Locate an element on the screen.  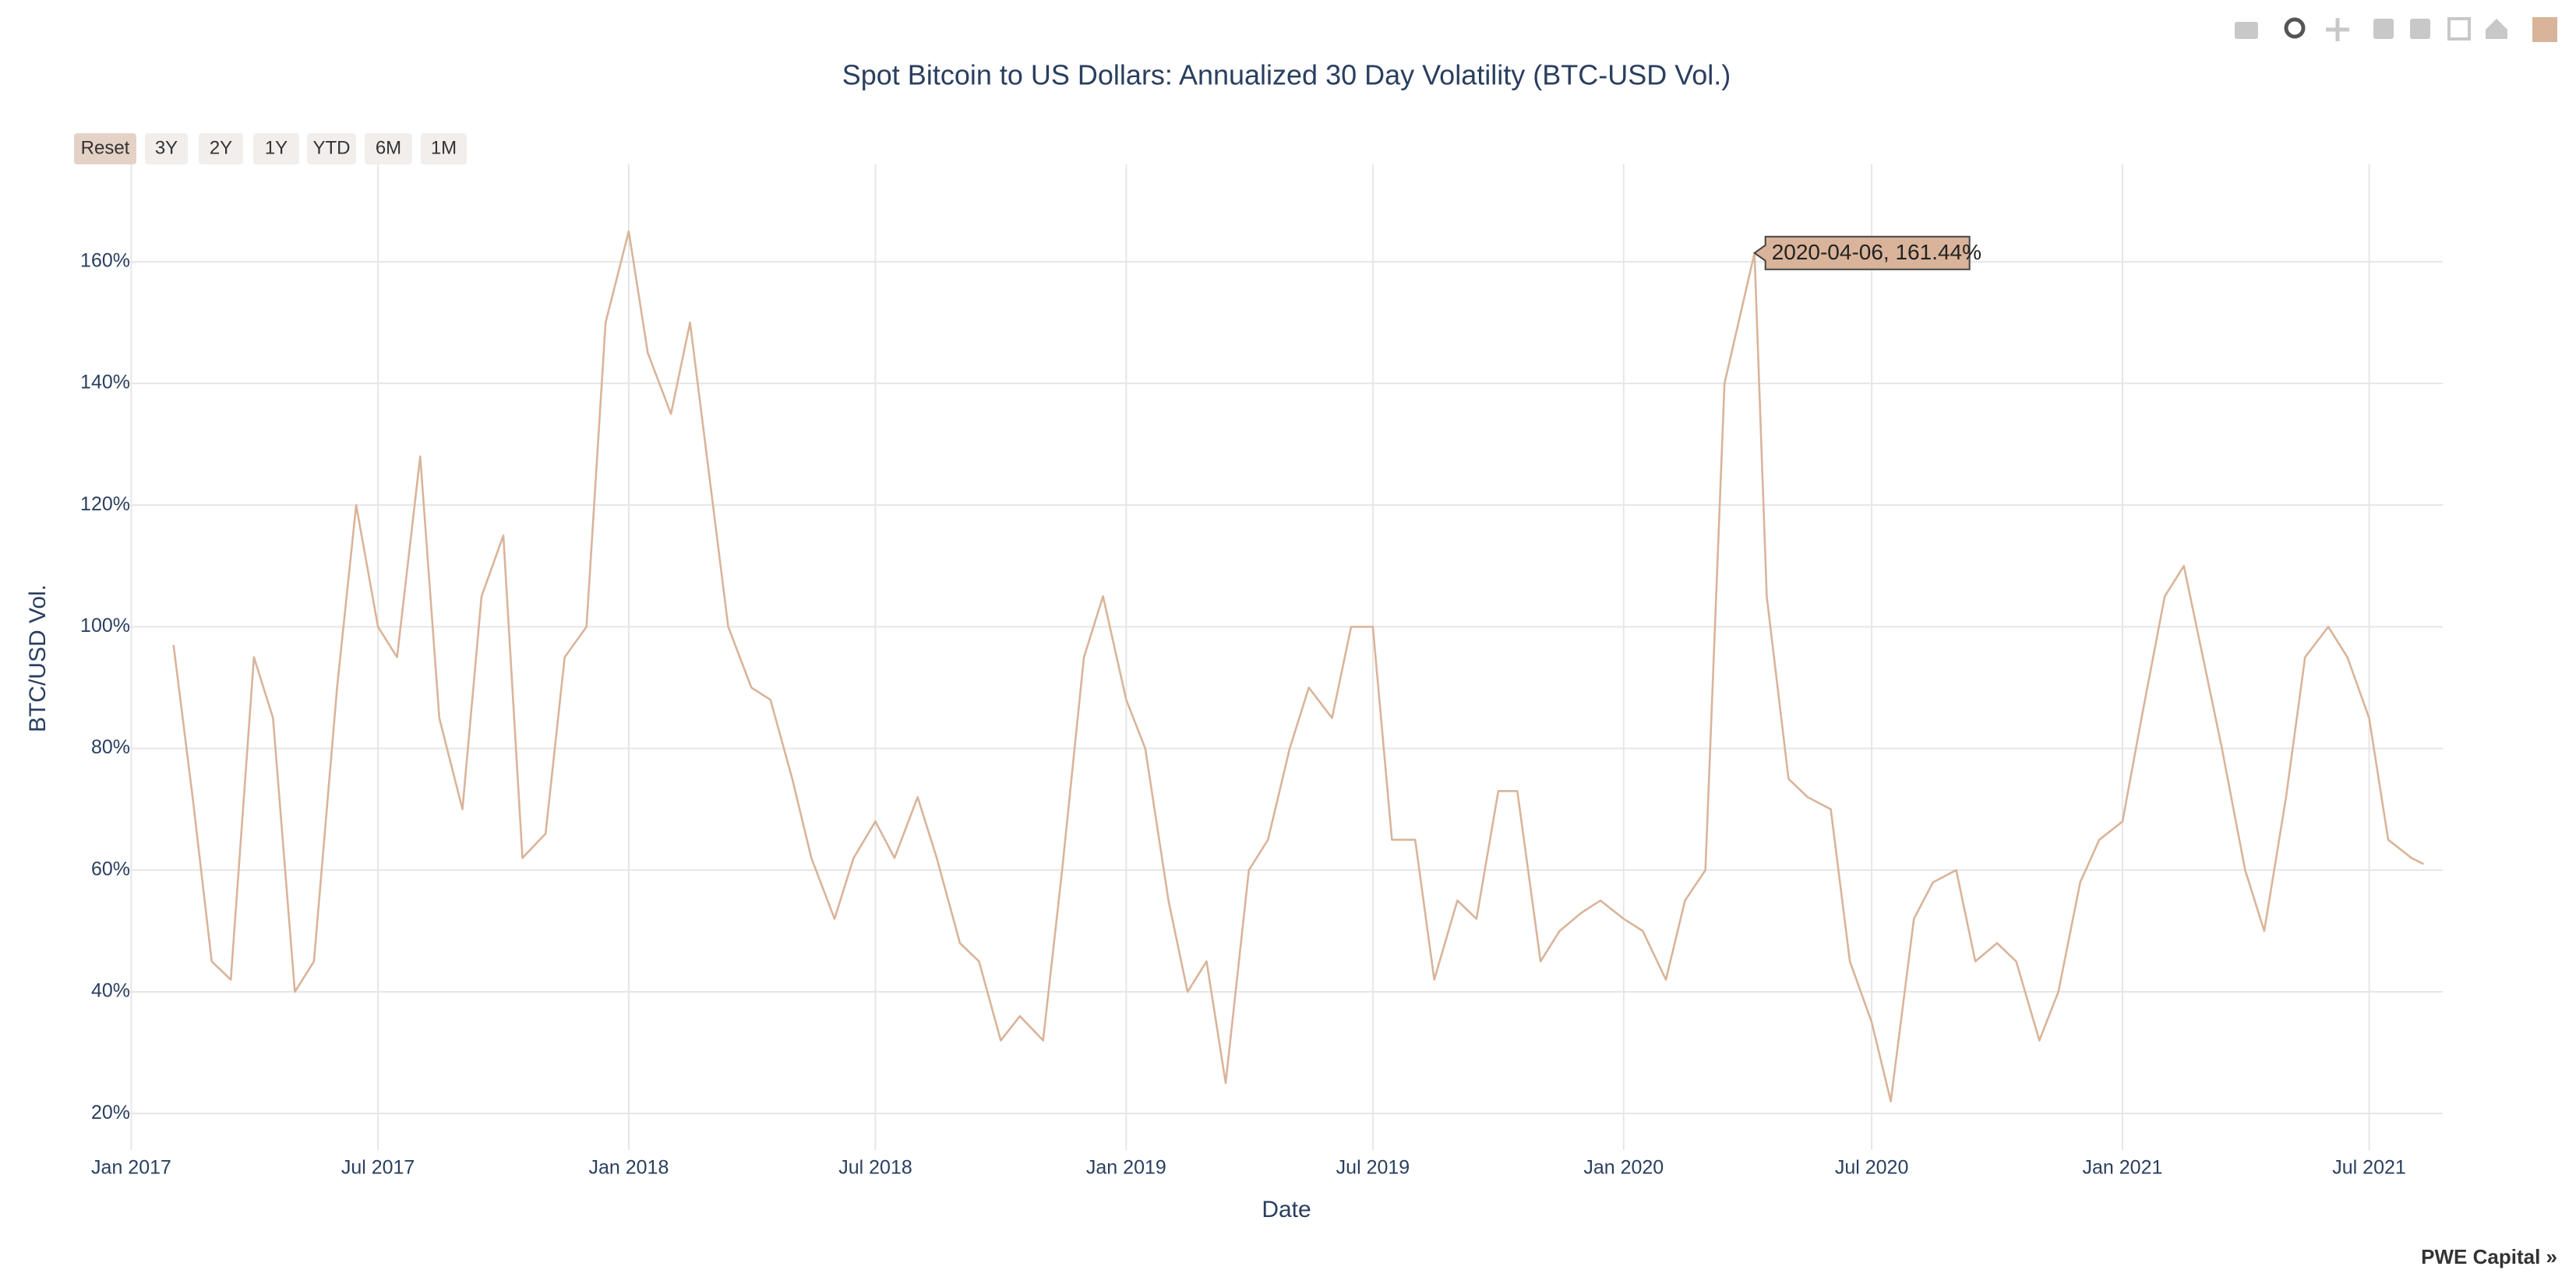
zoom-out-icon is located at coordinates (2420, 29).